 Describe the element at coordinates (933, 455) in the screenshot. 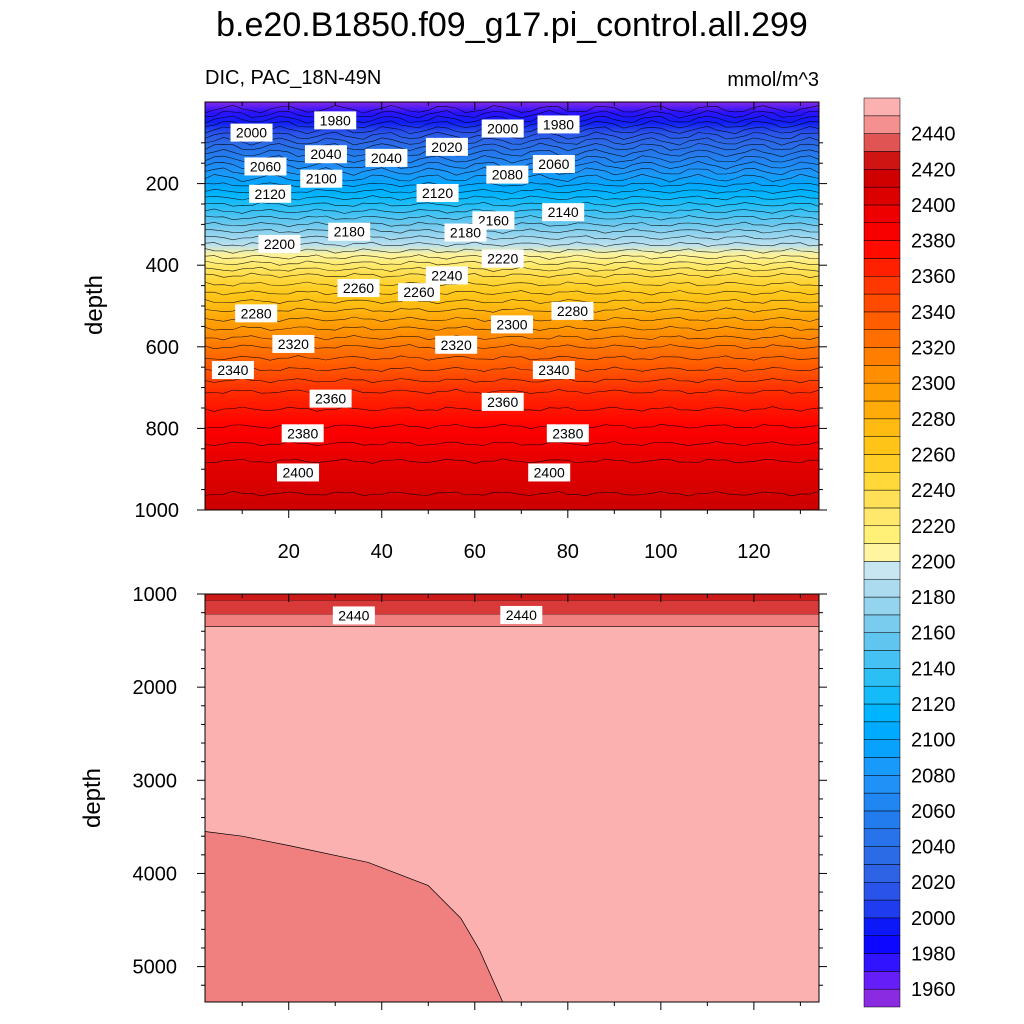

I see `colorbar-label: 2260` at that location.